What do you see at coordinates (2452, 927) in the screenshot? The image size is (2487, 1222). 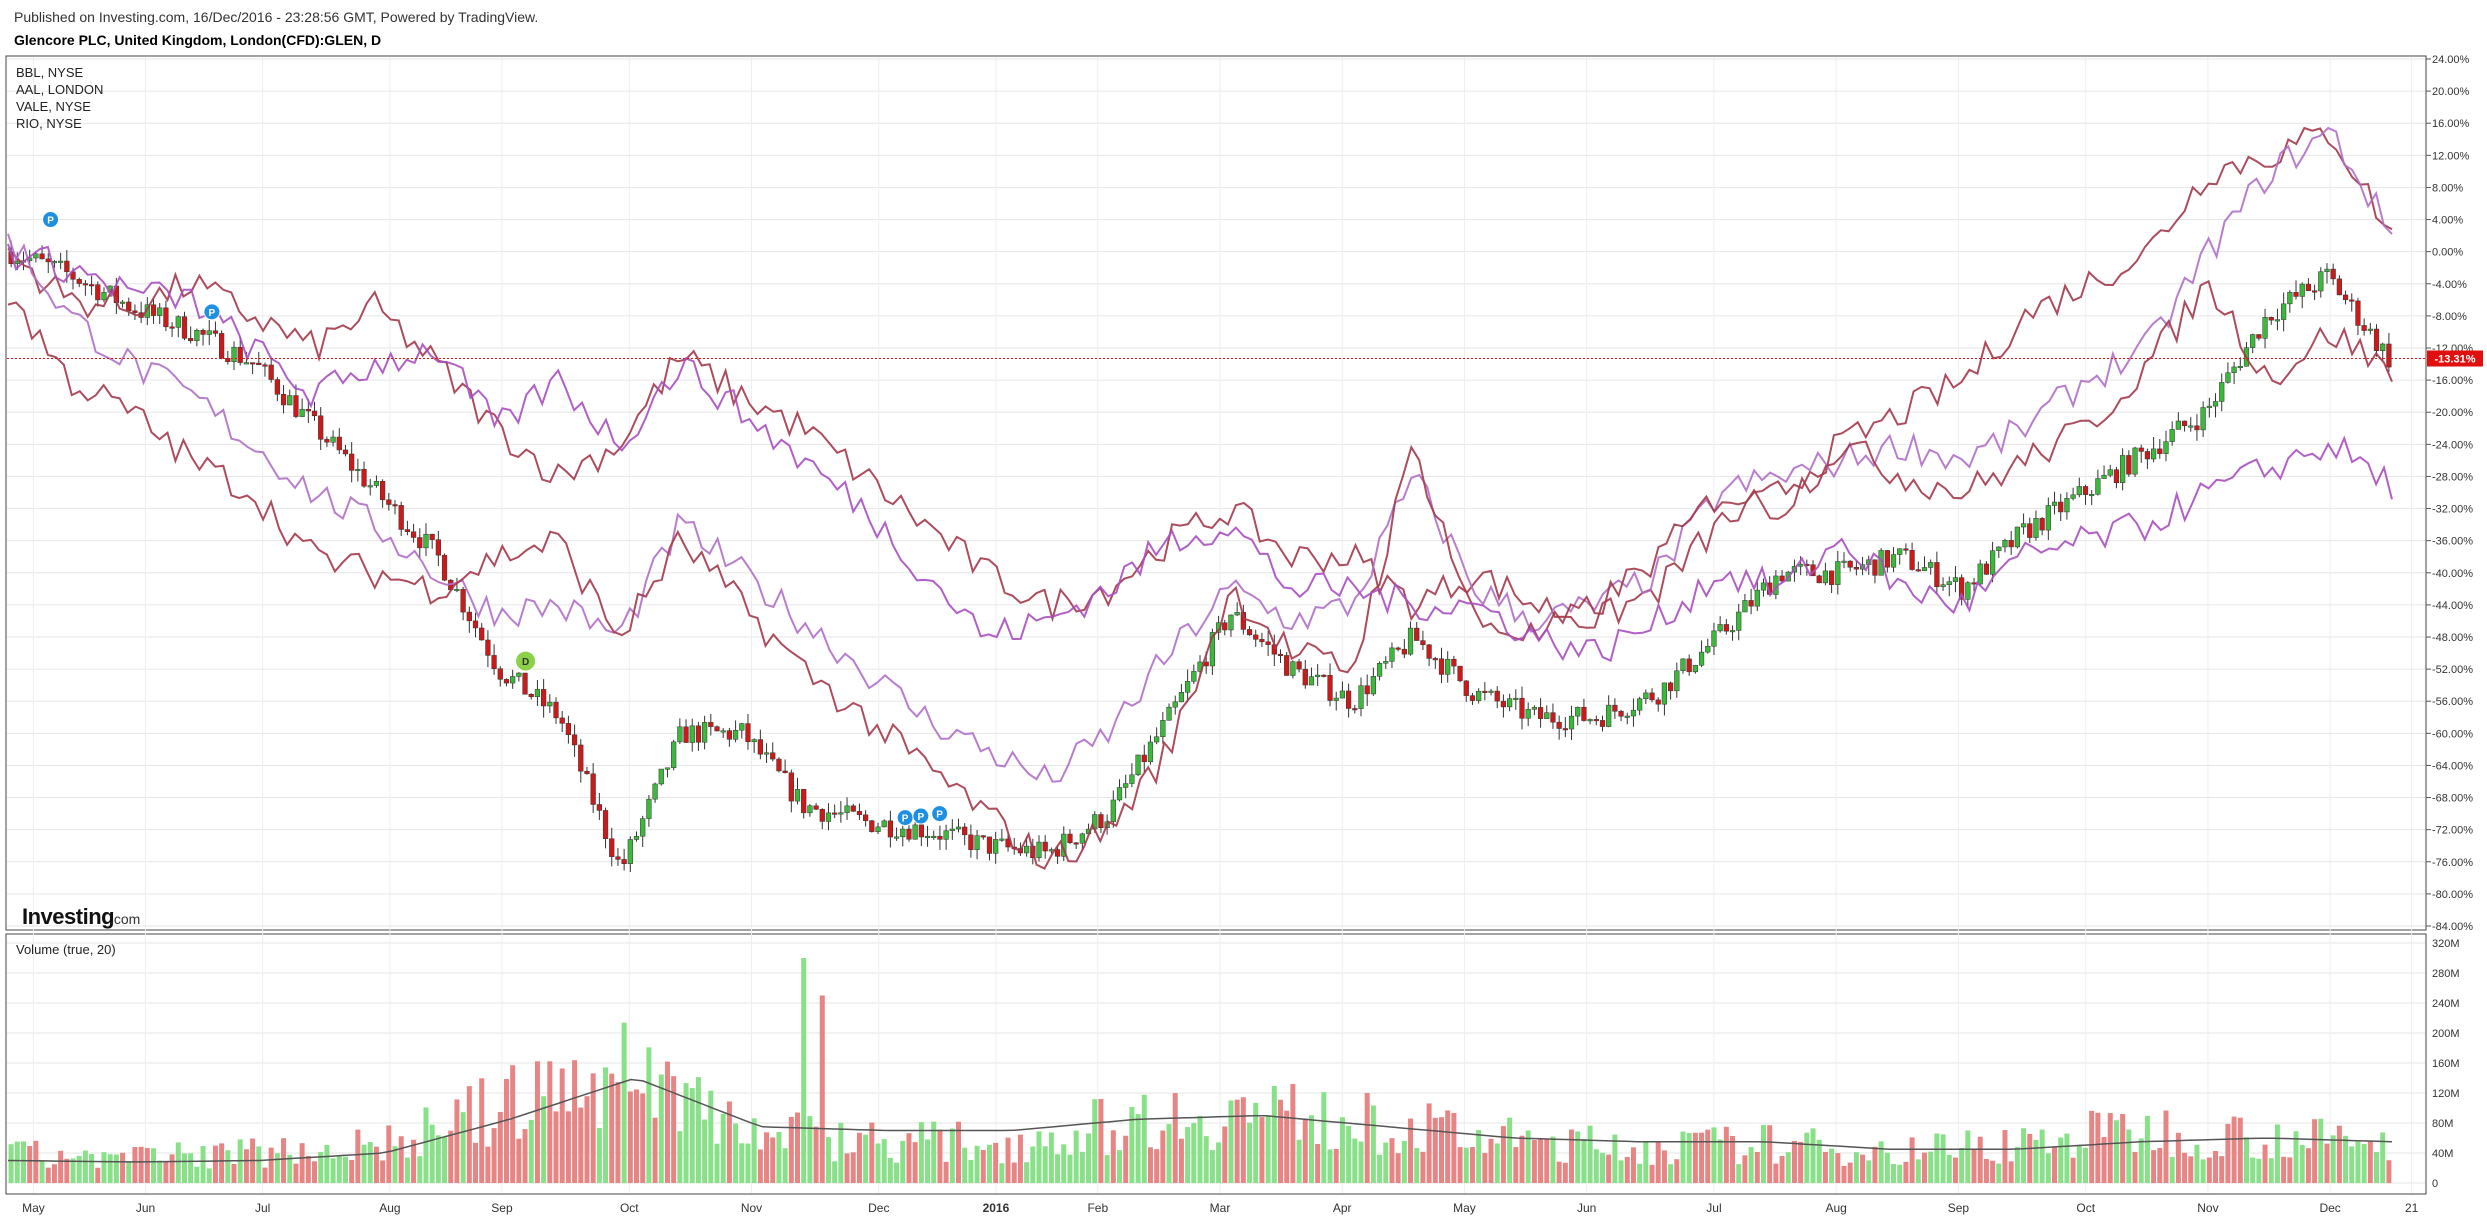 I see `price-tick-label: -84.00%` at bounding box center [2452, 927].